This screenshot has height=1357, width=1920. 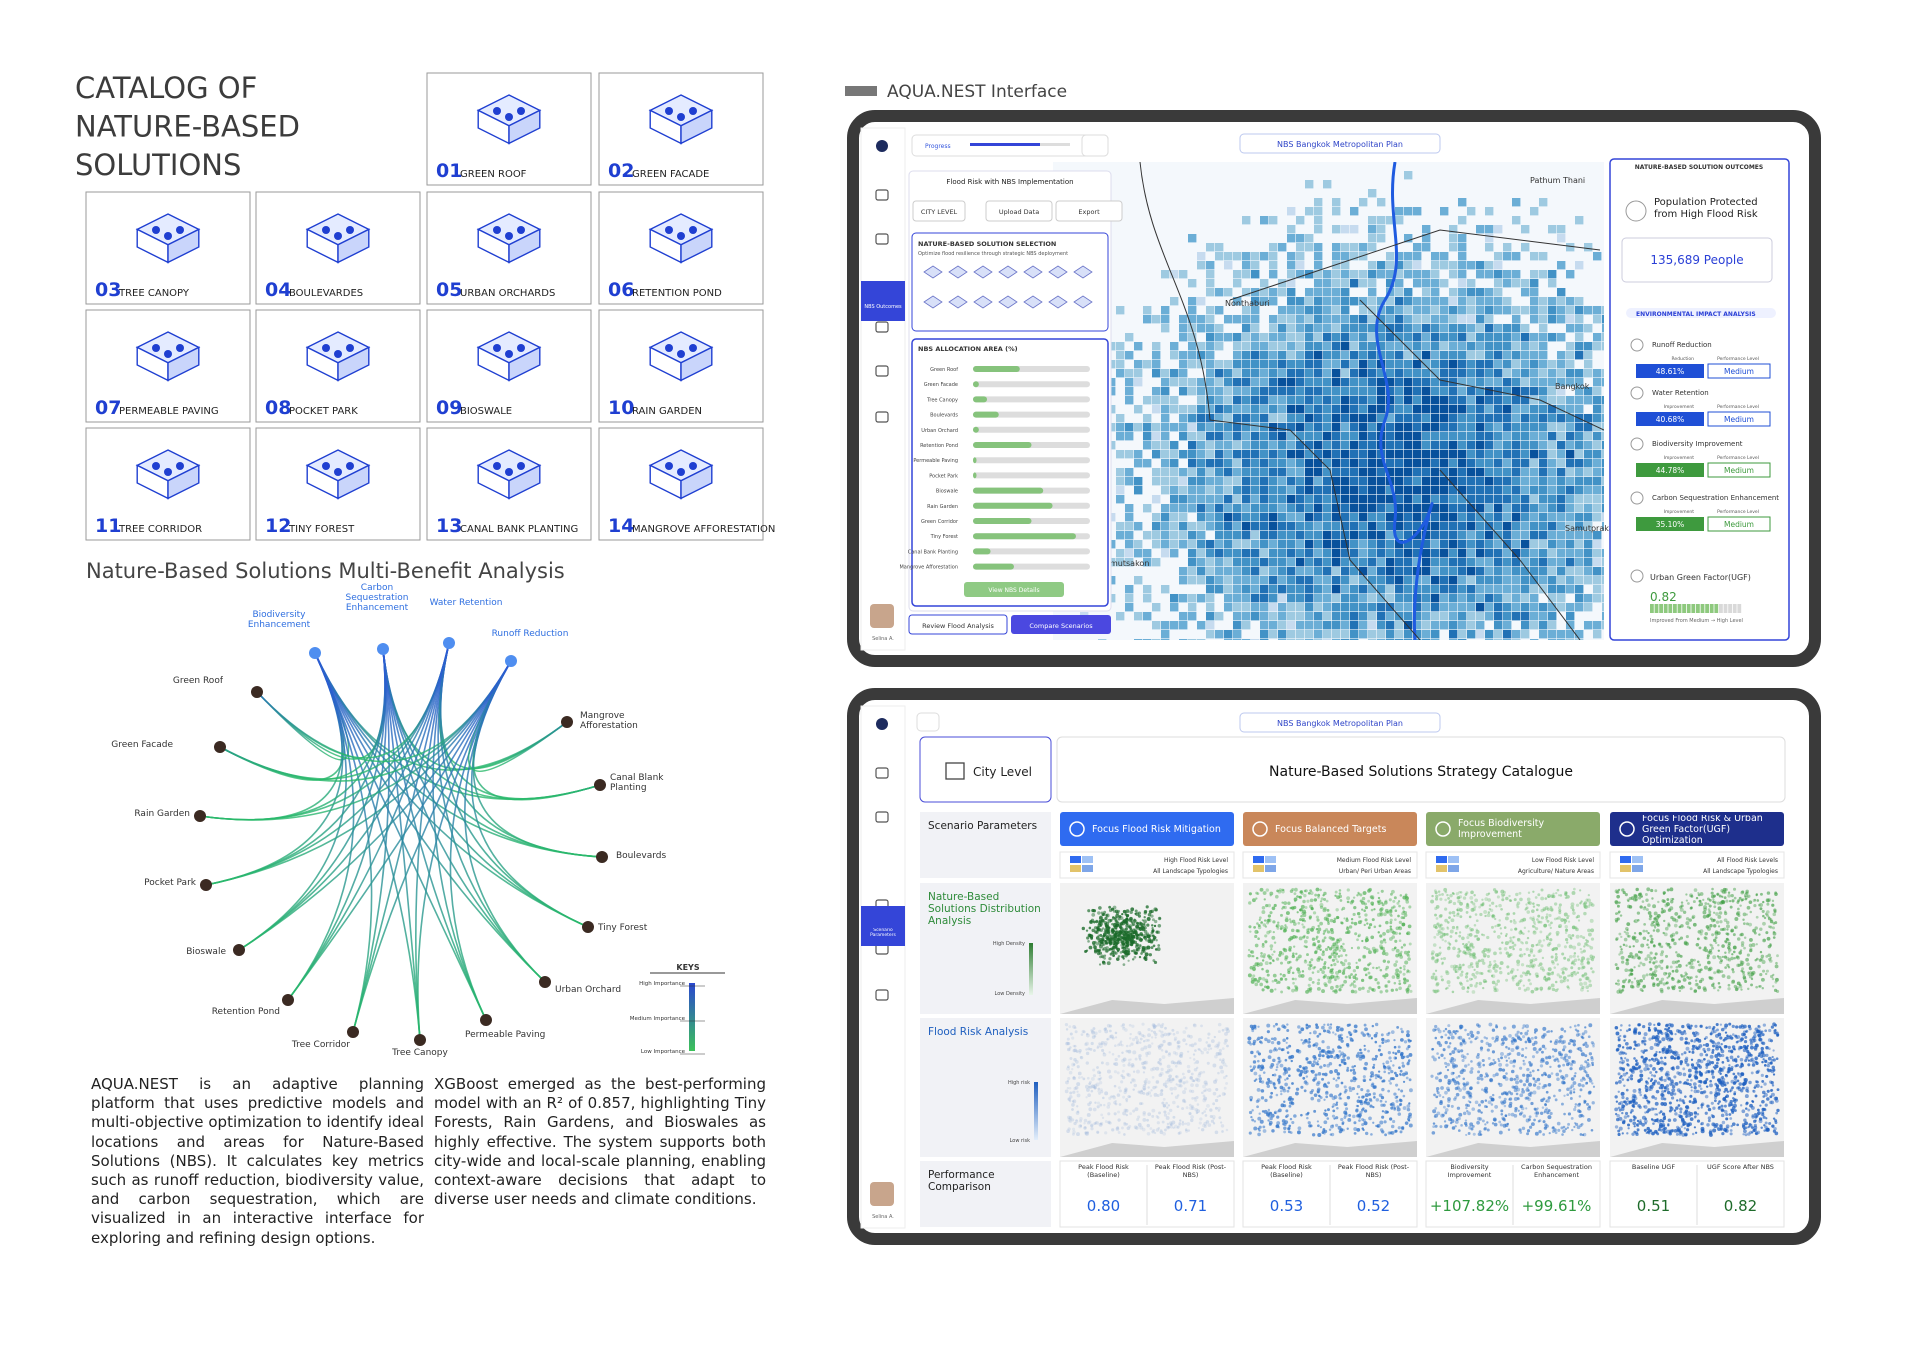 I want to click on scenario-title: Focus Balanced Targets, so click(x=1331, y=829).